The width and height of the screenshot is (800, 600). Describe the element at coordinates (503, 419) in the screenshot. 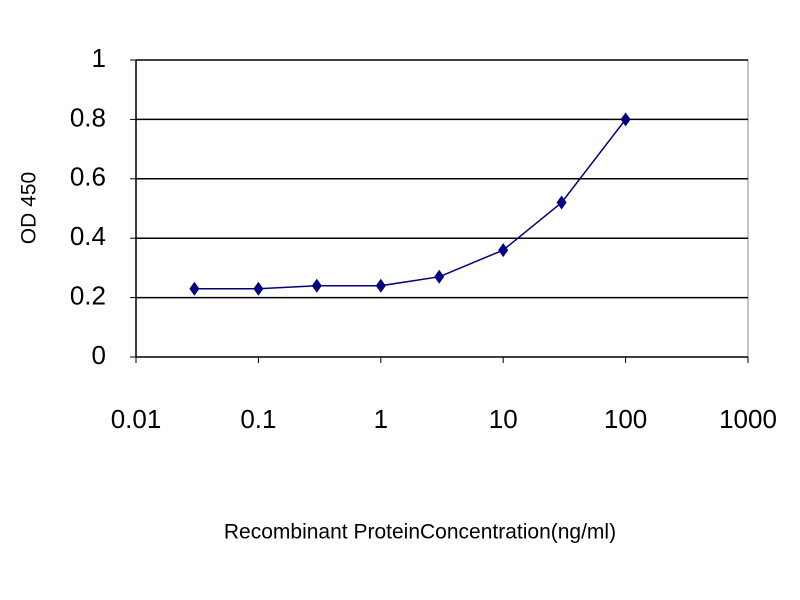

I see `x-tick-label: 10` at that location.